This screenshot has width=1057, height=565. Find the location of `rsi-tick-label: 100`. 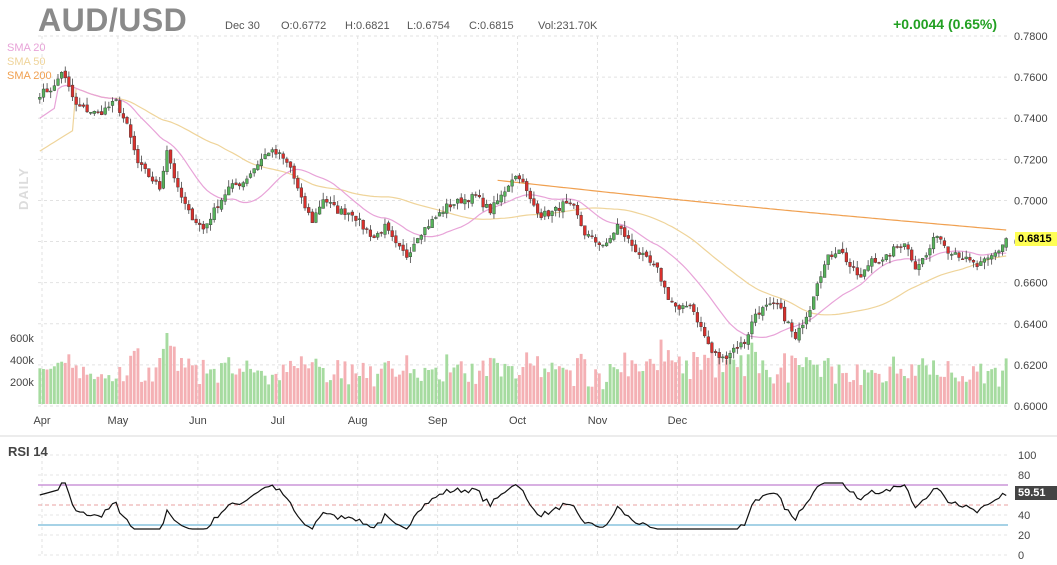

rsi-tick-label: 100 is located at coordinates (1027, 456).